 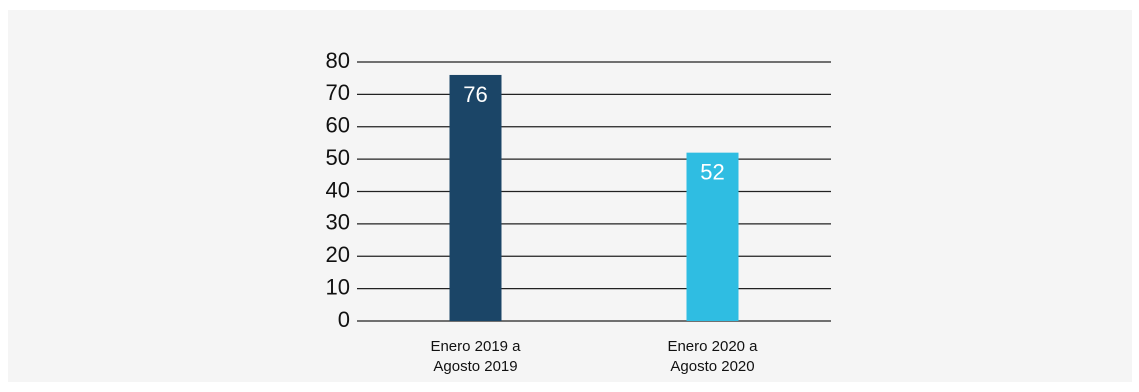 I want to click on x-tick-label: Enero 2020 a, so click(x=712, y=346).